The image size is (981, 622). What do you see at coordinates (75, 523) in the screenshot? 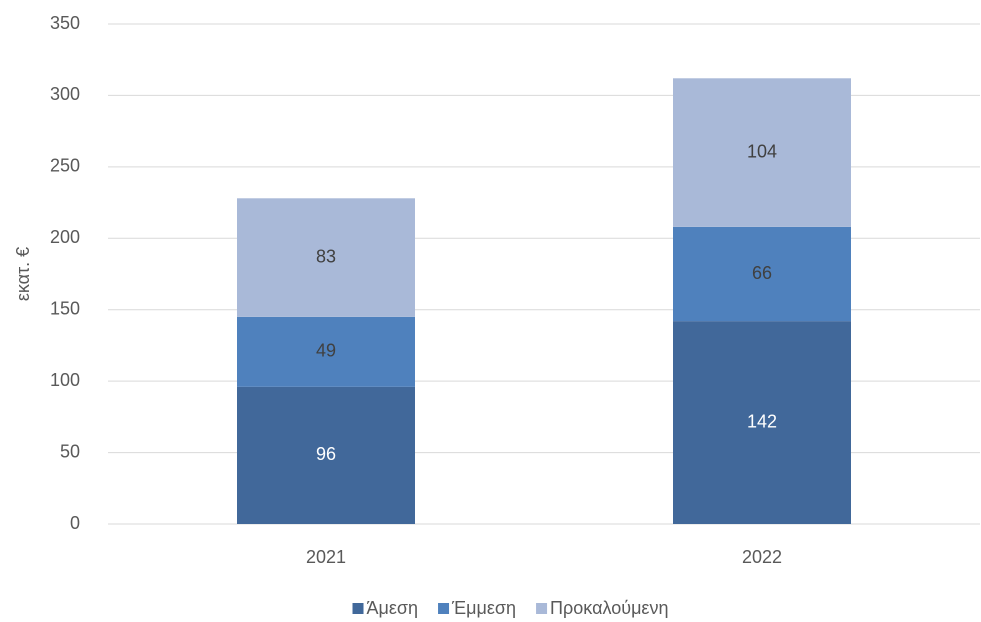
I see `y-tick-label: 0` at bounding box center [75, 523].